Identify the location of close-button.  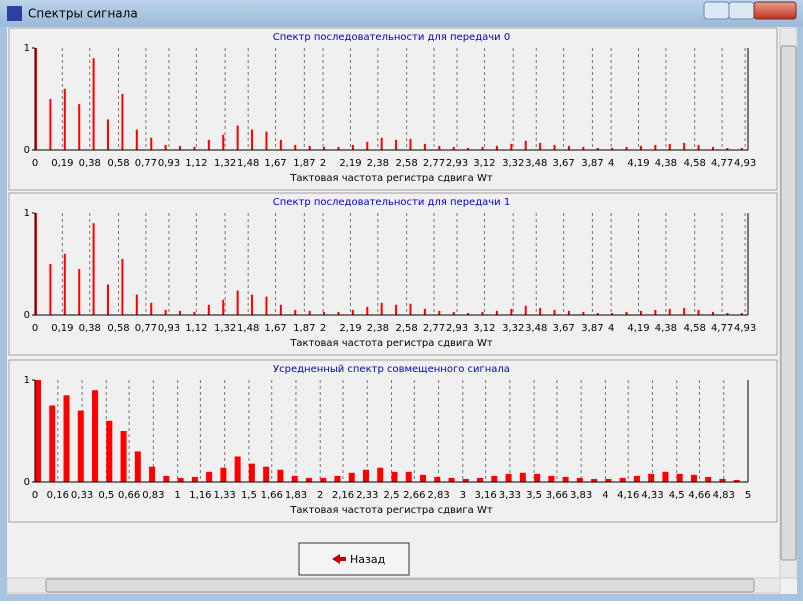
(775, 10).